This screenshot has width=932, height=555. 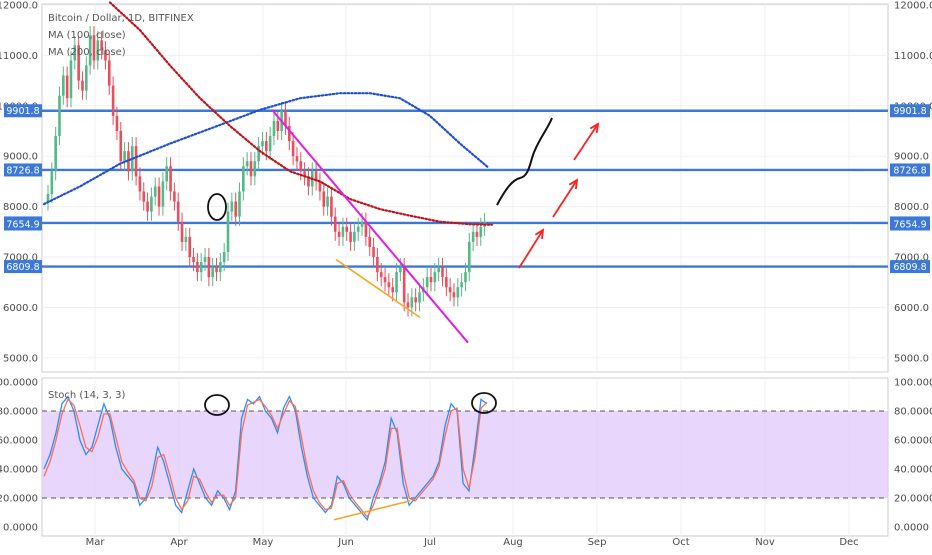 I want to click on level-tag-left-text: 8726.8, so click(x=22, y=170).